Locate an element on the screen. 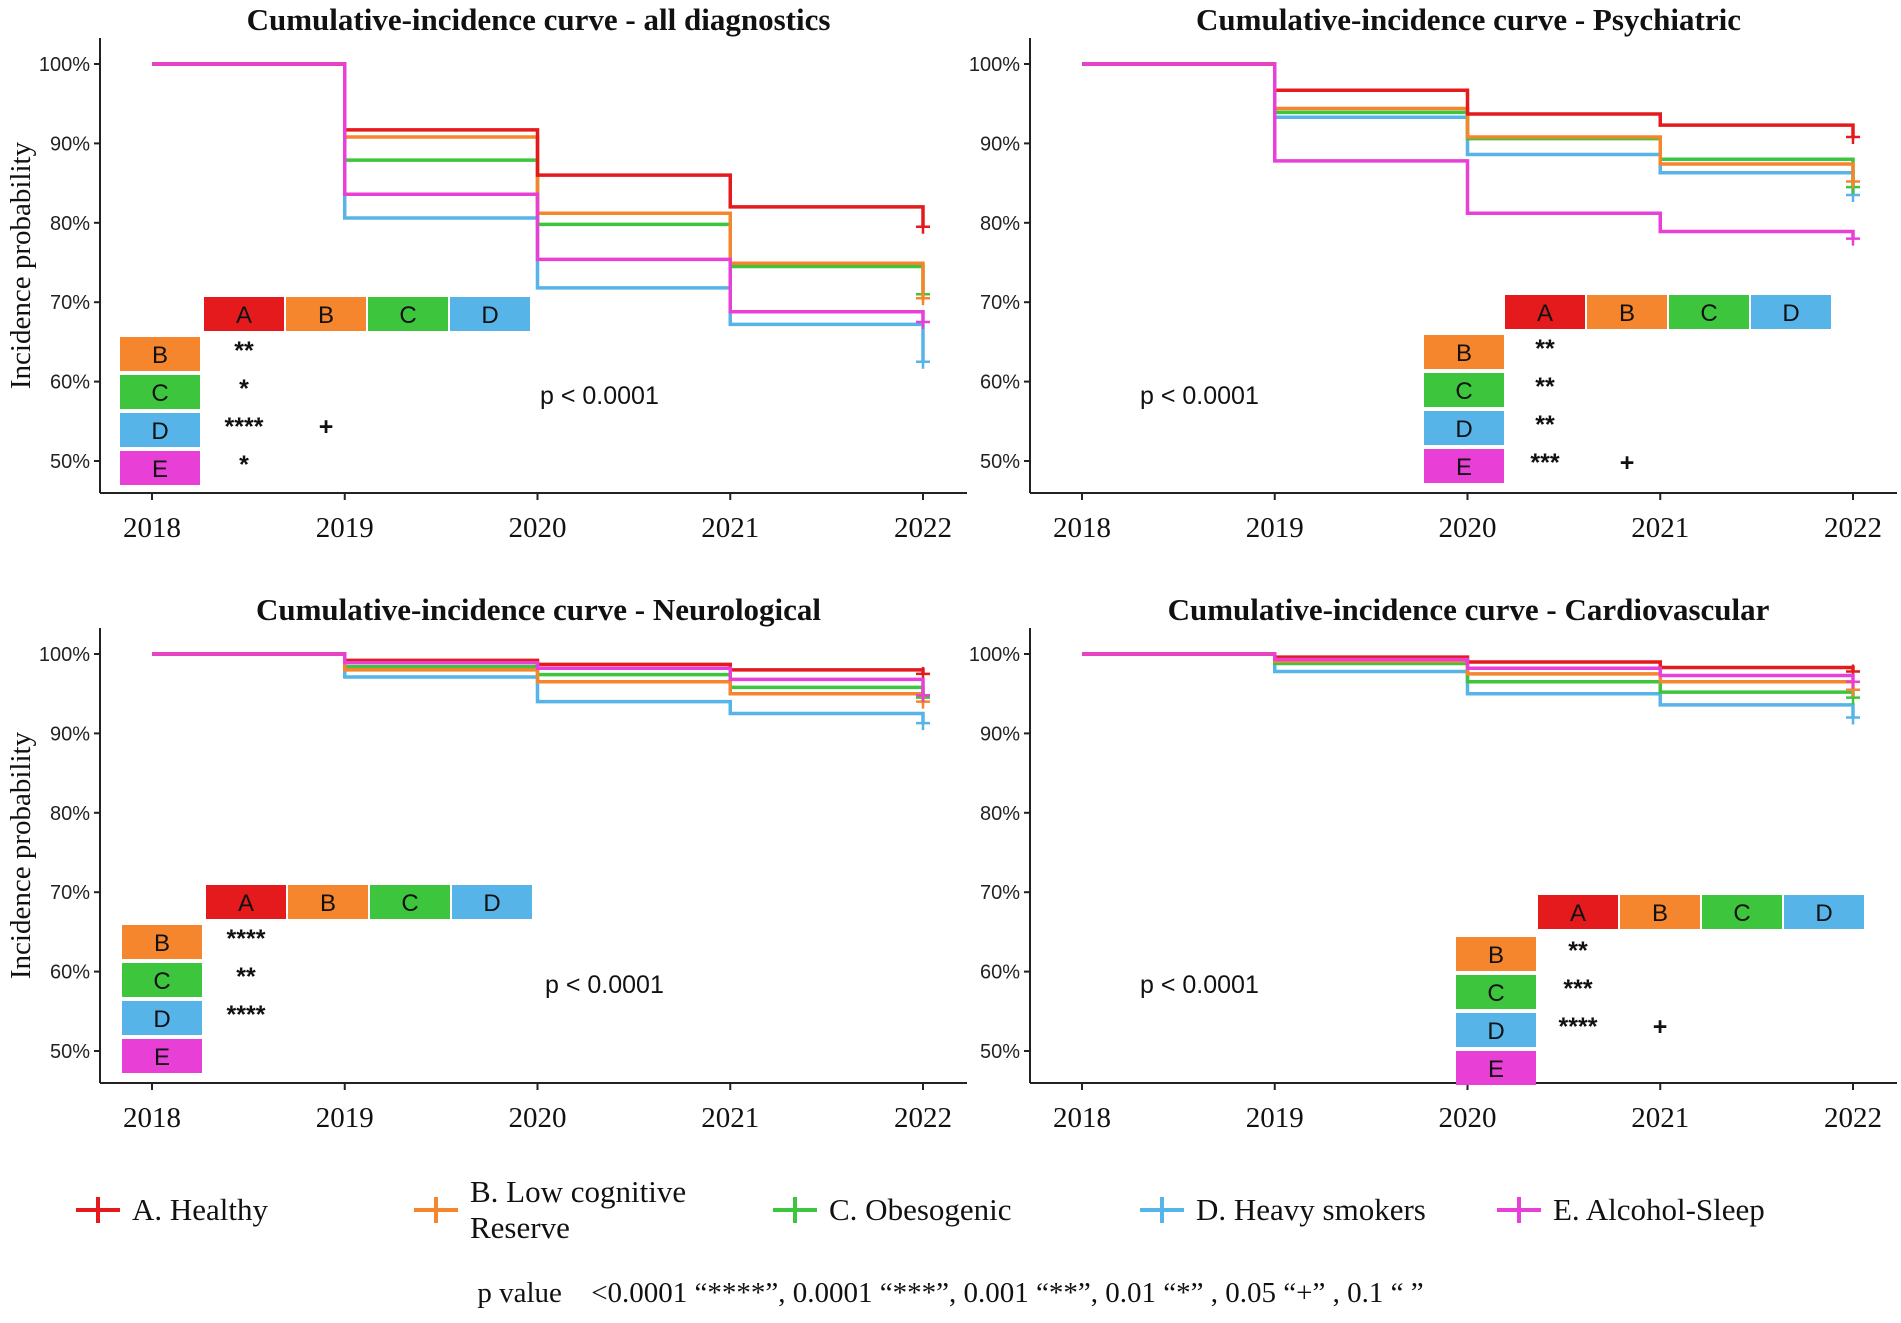 The image size is (1901, 1323). pairwise-row-header-c is located at coordinates (160, 392).